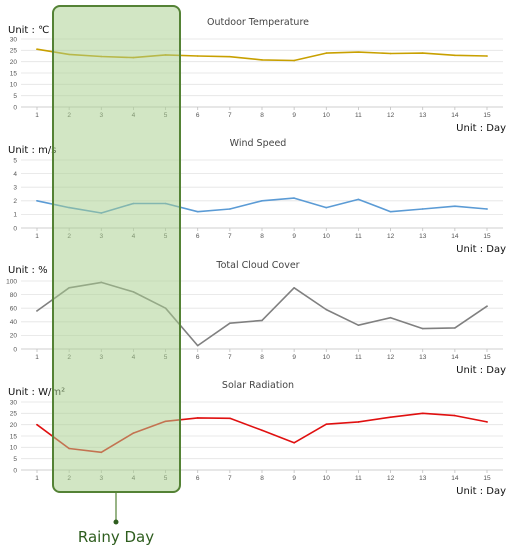 This screenshot has height=550, width=514. What do you see at coordinates (14, 39) in the screenshot?
I see `temperature-ytick-label: 30` at bounding box center [14, 39].